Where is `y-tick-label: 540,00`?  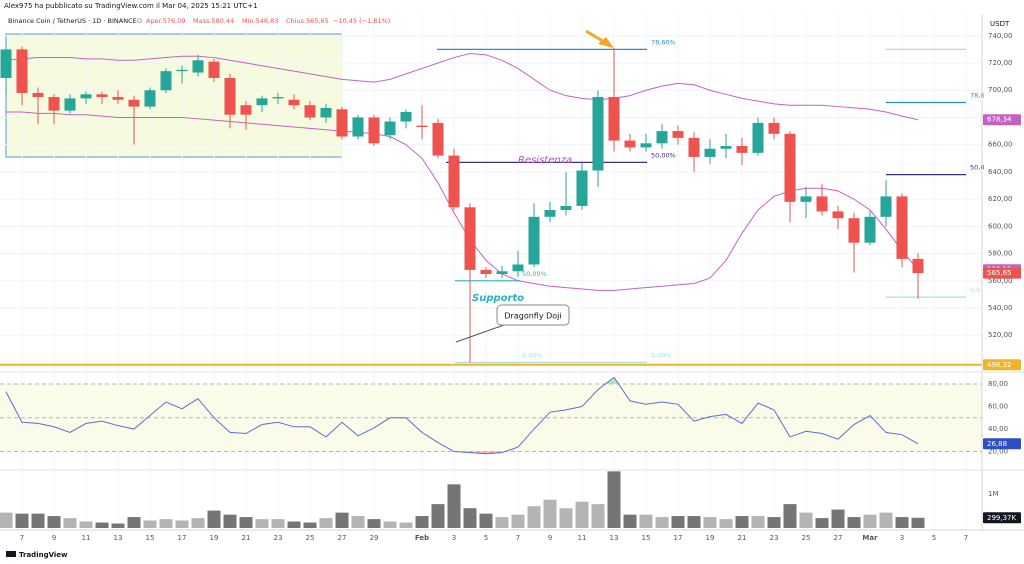 y-tick-label: 540,00 is located at coordinates (1000, 308).